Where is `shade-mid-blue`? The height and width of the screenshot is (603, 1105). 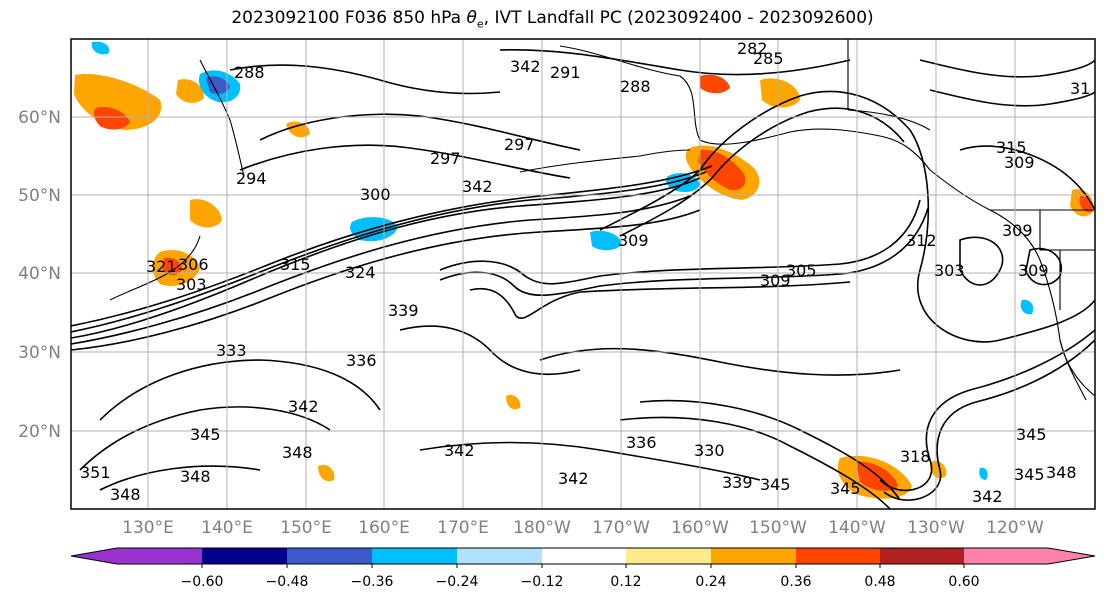 shade-mid-blue is located at coordinates (606, 240).